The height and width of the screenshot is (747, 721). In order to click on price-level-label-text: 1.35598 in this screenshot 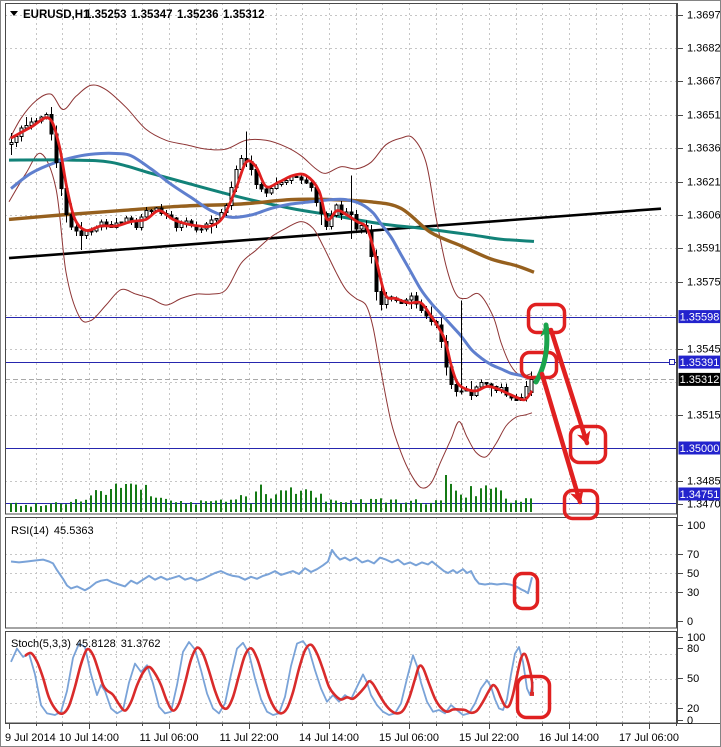, I will do `click(700, 317)`.